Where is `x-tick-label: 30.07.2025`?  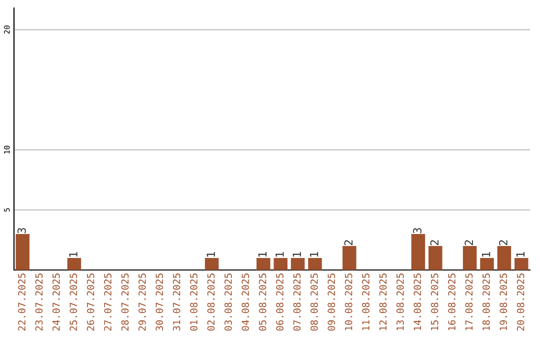 x-tick-label: 30.07.2025 is located at coordinates (160, 302).